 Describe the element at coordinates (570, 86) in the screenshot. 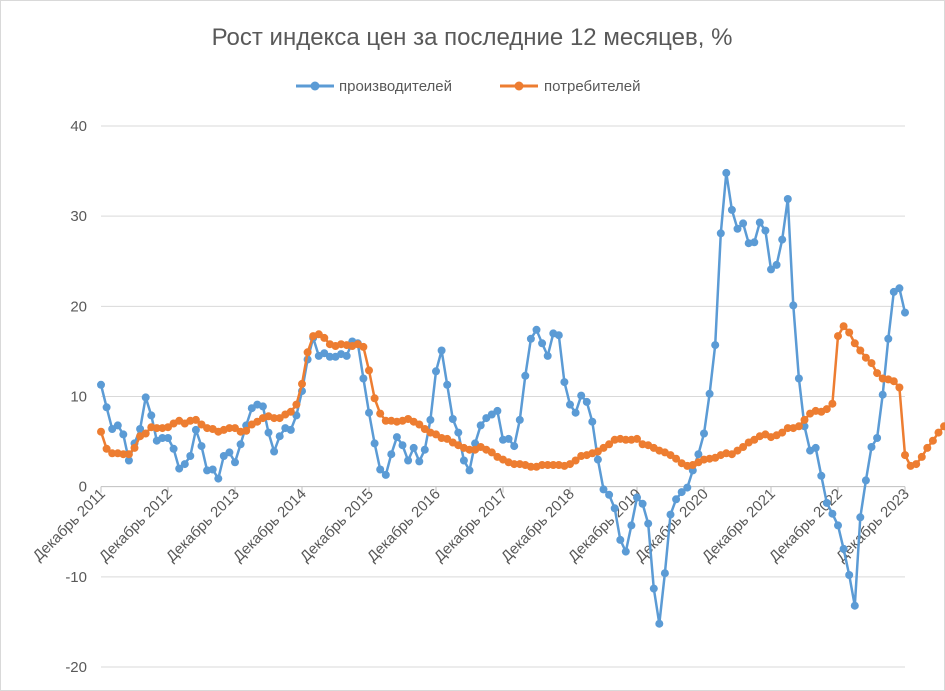

I see `legend-item-consumers: потребителей` at that location.